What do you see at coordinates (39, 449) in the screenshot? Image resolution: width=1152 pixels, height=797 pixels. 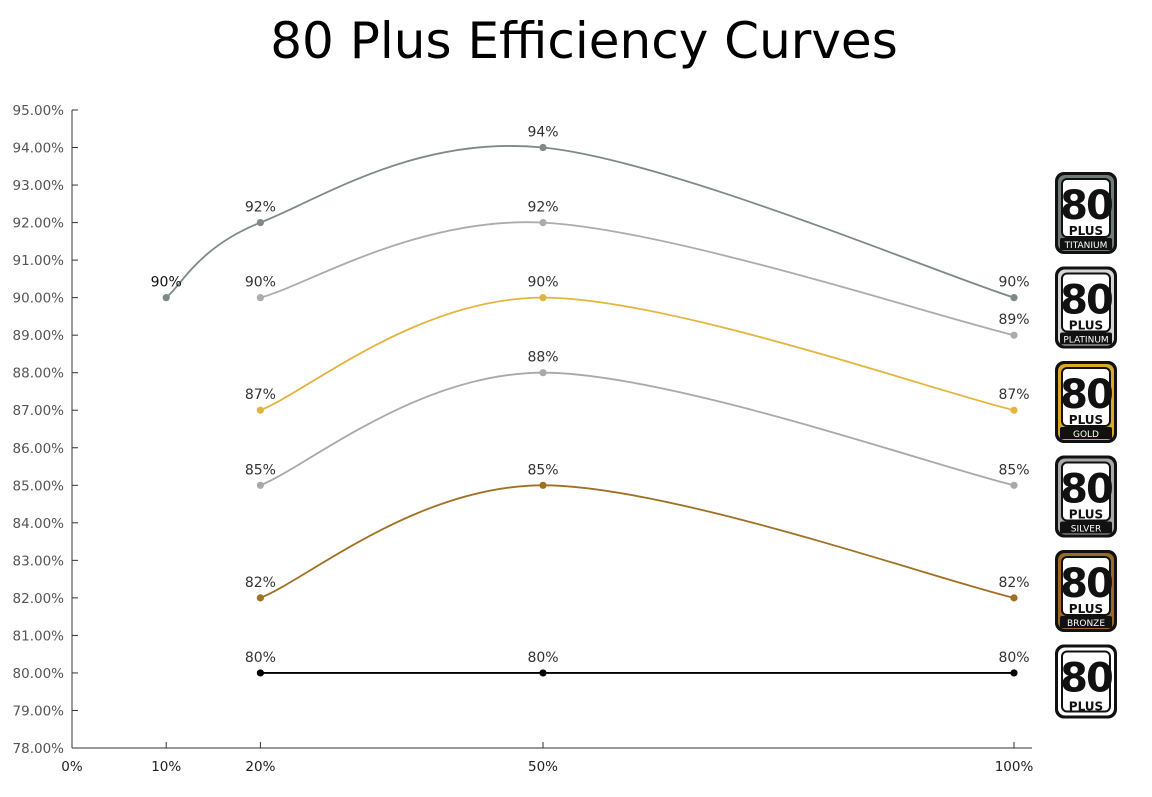 I see `y-tick-label: 86.00%` at bounding box center [39, 449].